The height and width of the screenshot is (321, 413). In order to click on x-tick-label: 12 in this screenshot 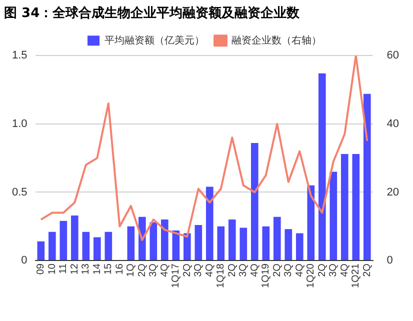, I will do `click(74, 269)`.